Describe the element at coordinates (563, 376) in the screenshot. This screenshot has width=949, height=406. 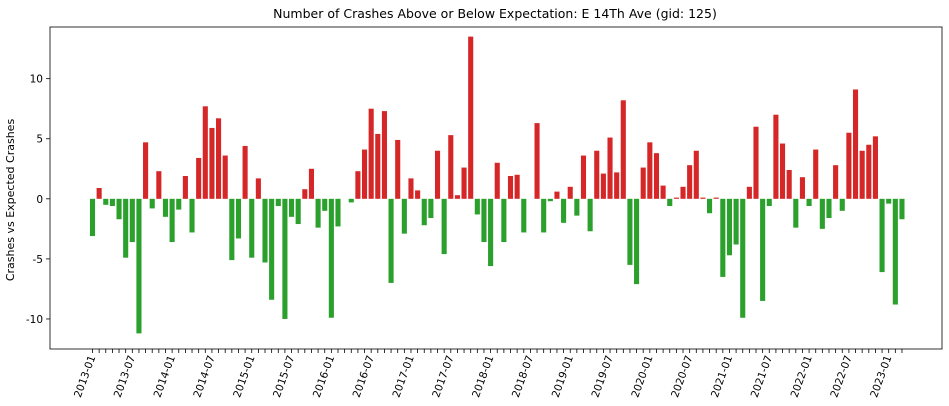
I see `x-tick-label: 2019-01` at that location.